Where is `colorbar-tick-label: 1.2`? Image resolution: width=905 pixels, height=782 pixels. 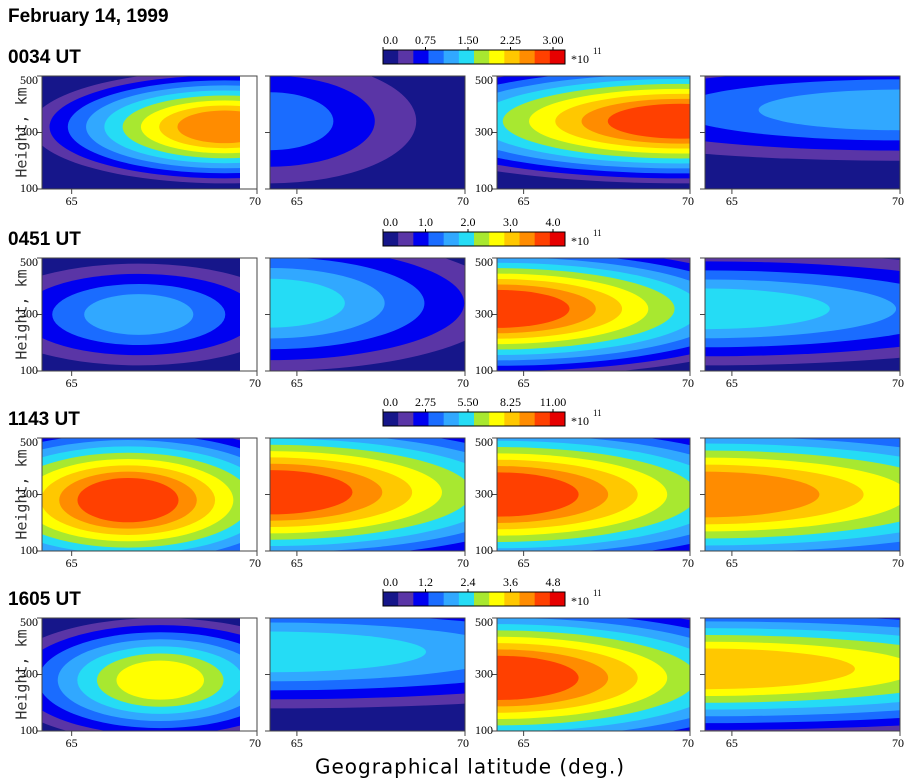 colorbar-tick-label: 1.2 is located at coordinates (425, 582).